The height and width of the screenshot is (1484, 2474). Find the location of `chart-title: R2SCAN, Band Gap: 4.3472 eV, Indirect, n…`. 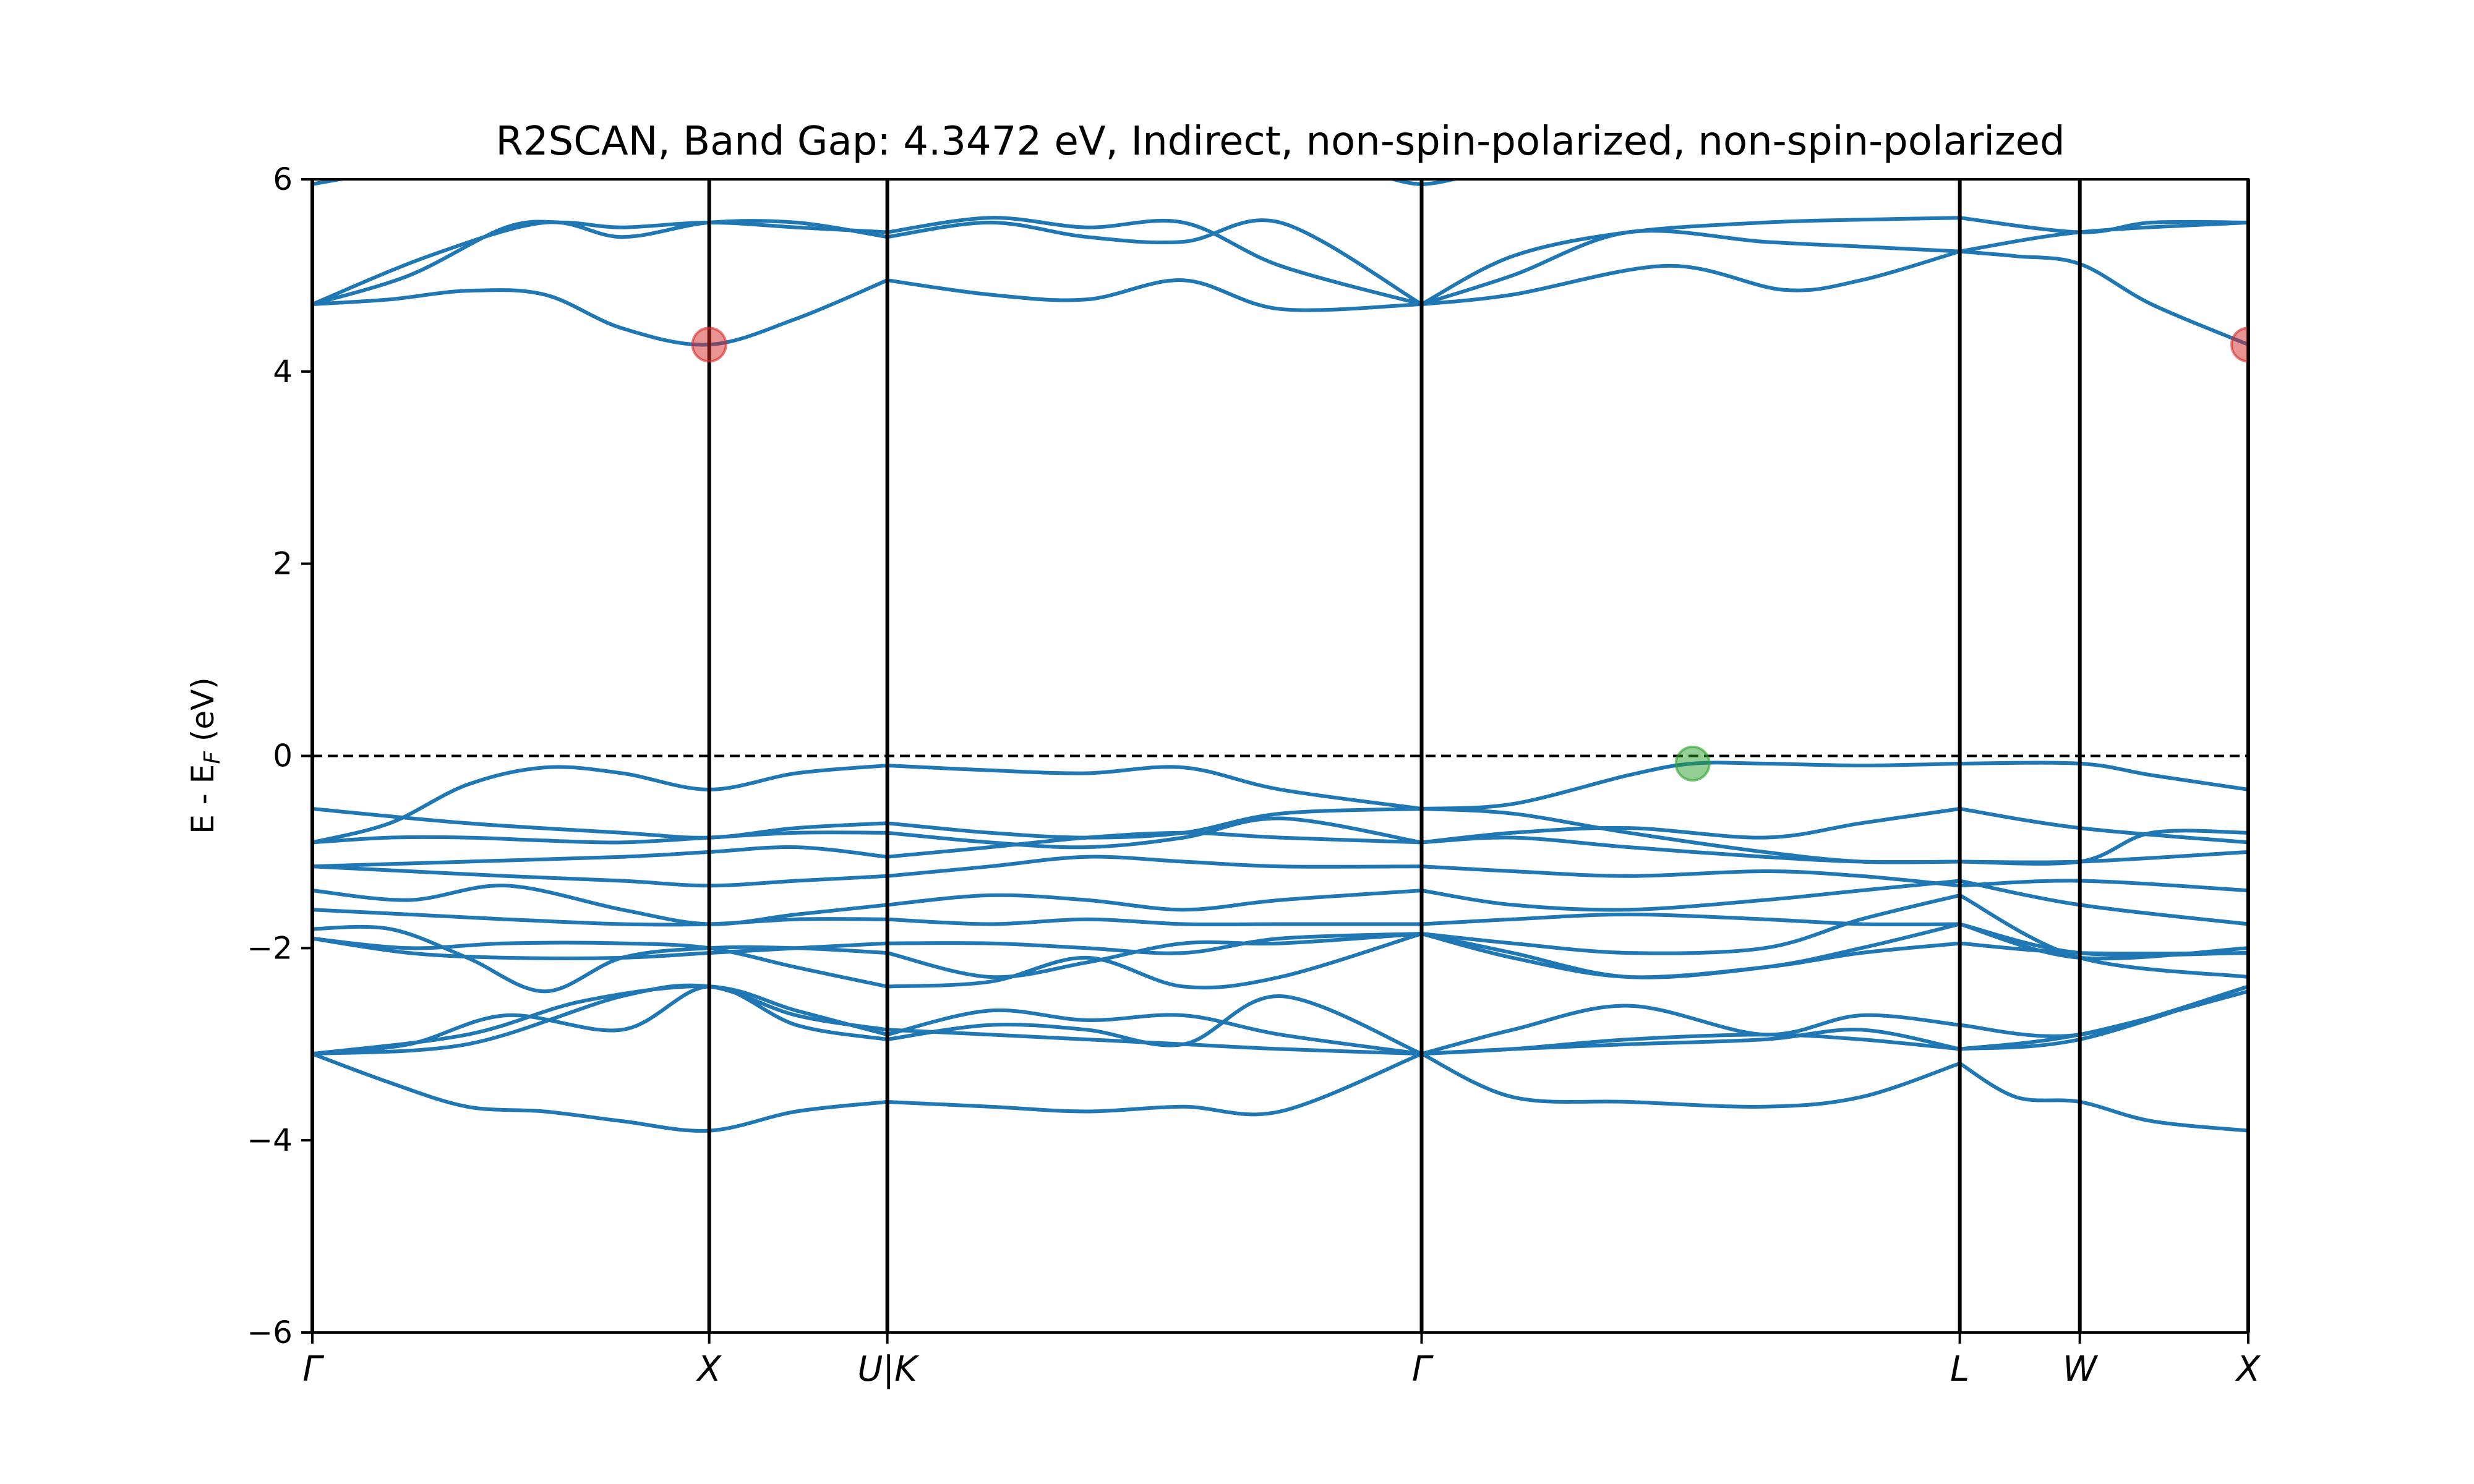

chart-title: R2SCAN, Band Gap: 4.3472 eV, Indirect, n… is located at coordinates (1280, 141).